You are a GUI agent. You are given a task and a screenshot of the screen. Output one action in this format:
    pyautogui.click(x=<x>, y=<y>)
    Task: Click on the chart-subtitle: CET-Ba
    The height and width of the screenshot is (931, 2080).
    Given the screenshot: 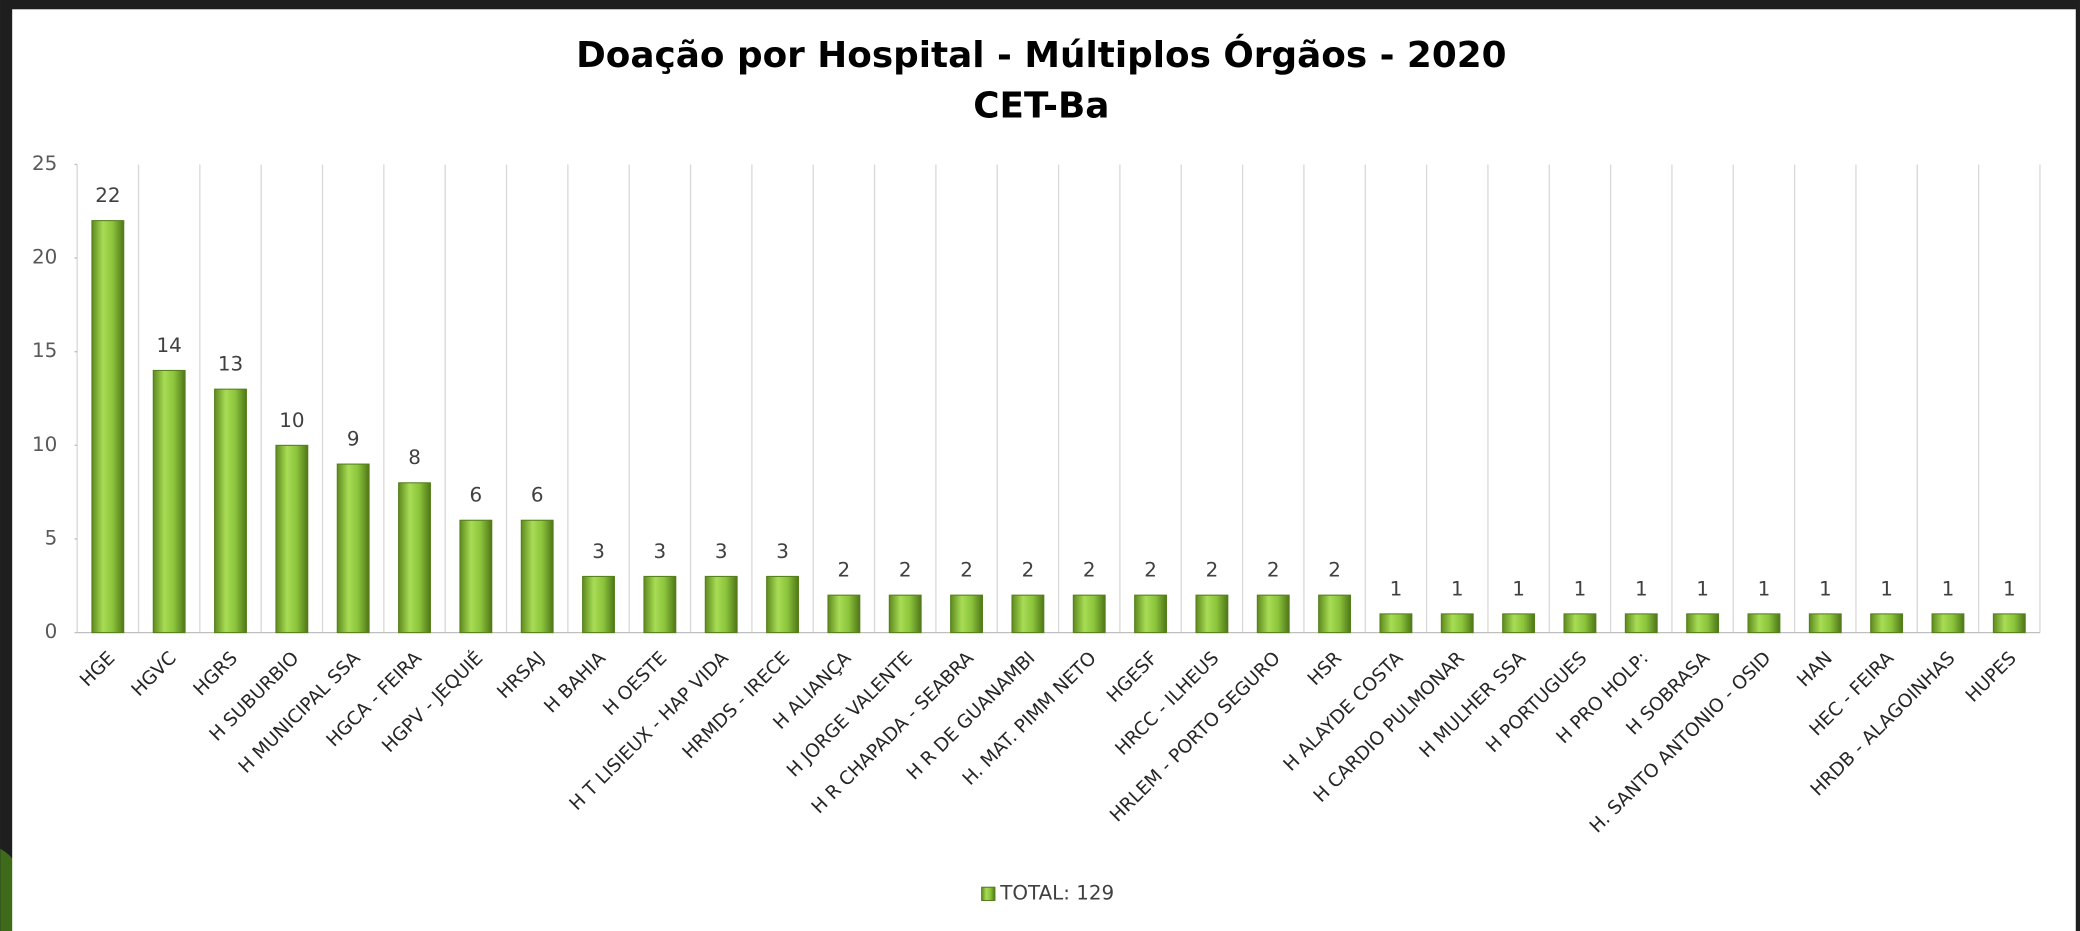 What is the action you would take?
    pyautogui.click(x=1041, y=105)
    